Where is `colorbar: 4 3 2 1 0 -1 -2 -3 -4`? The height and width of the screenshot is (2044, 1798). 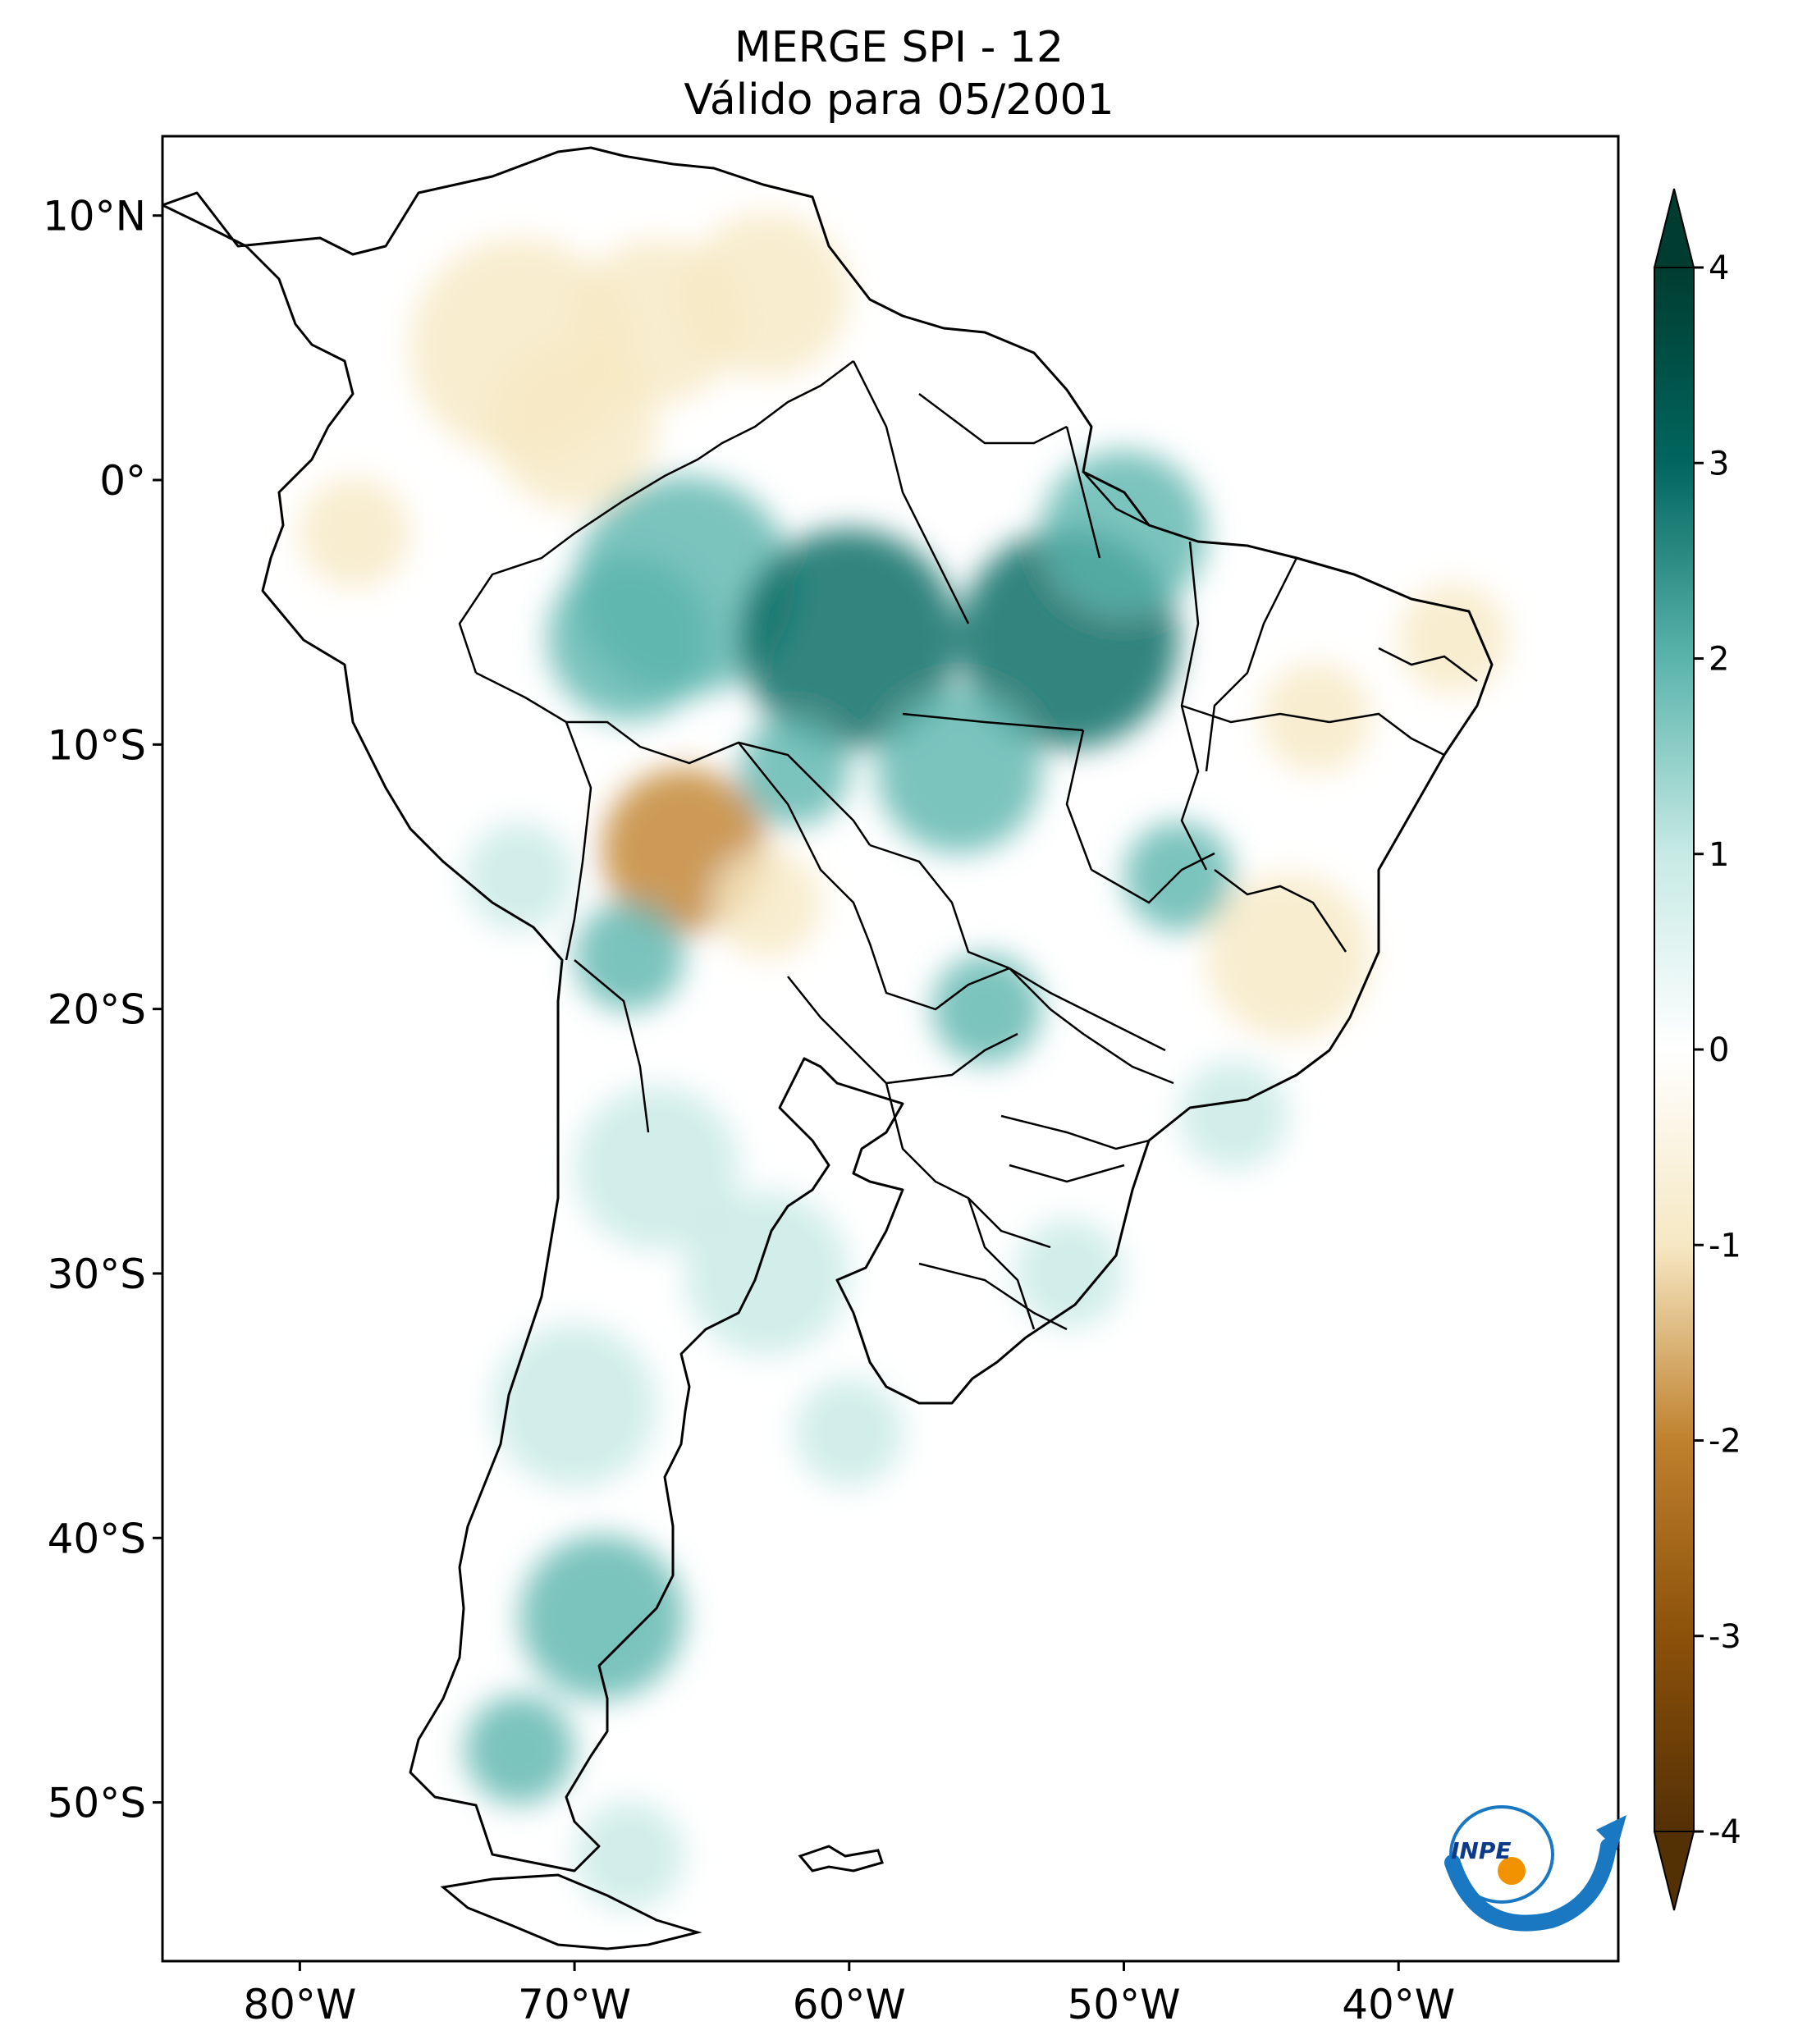
colorbar: 4 3 2 1 0 -1 -2 -3 -4 is located at coordinates (1697, 1049).